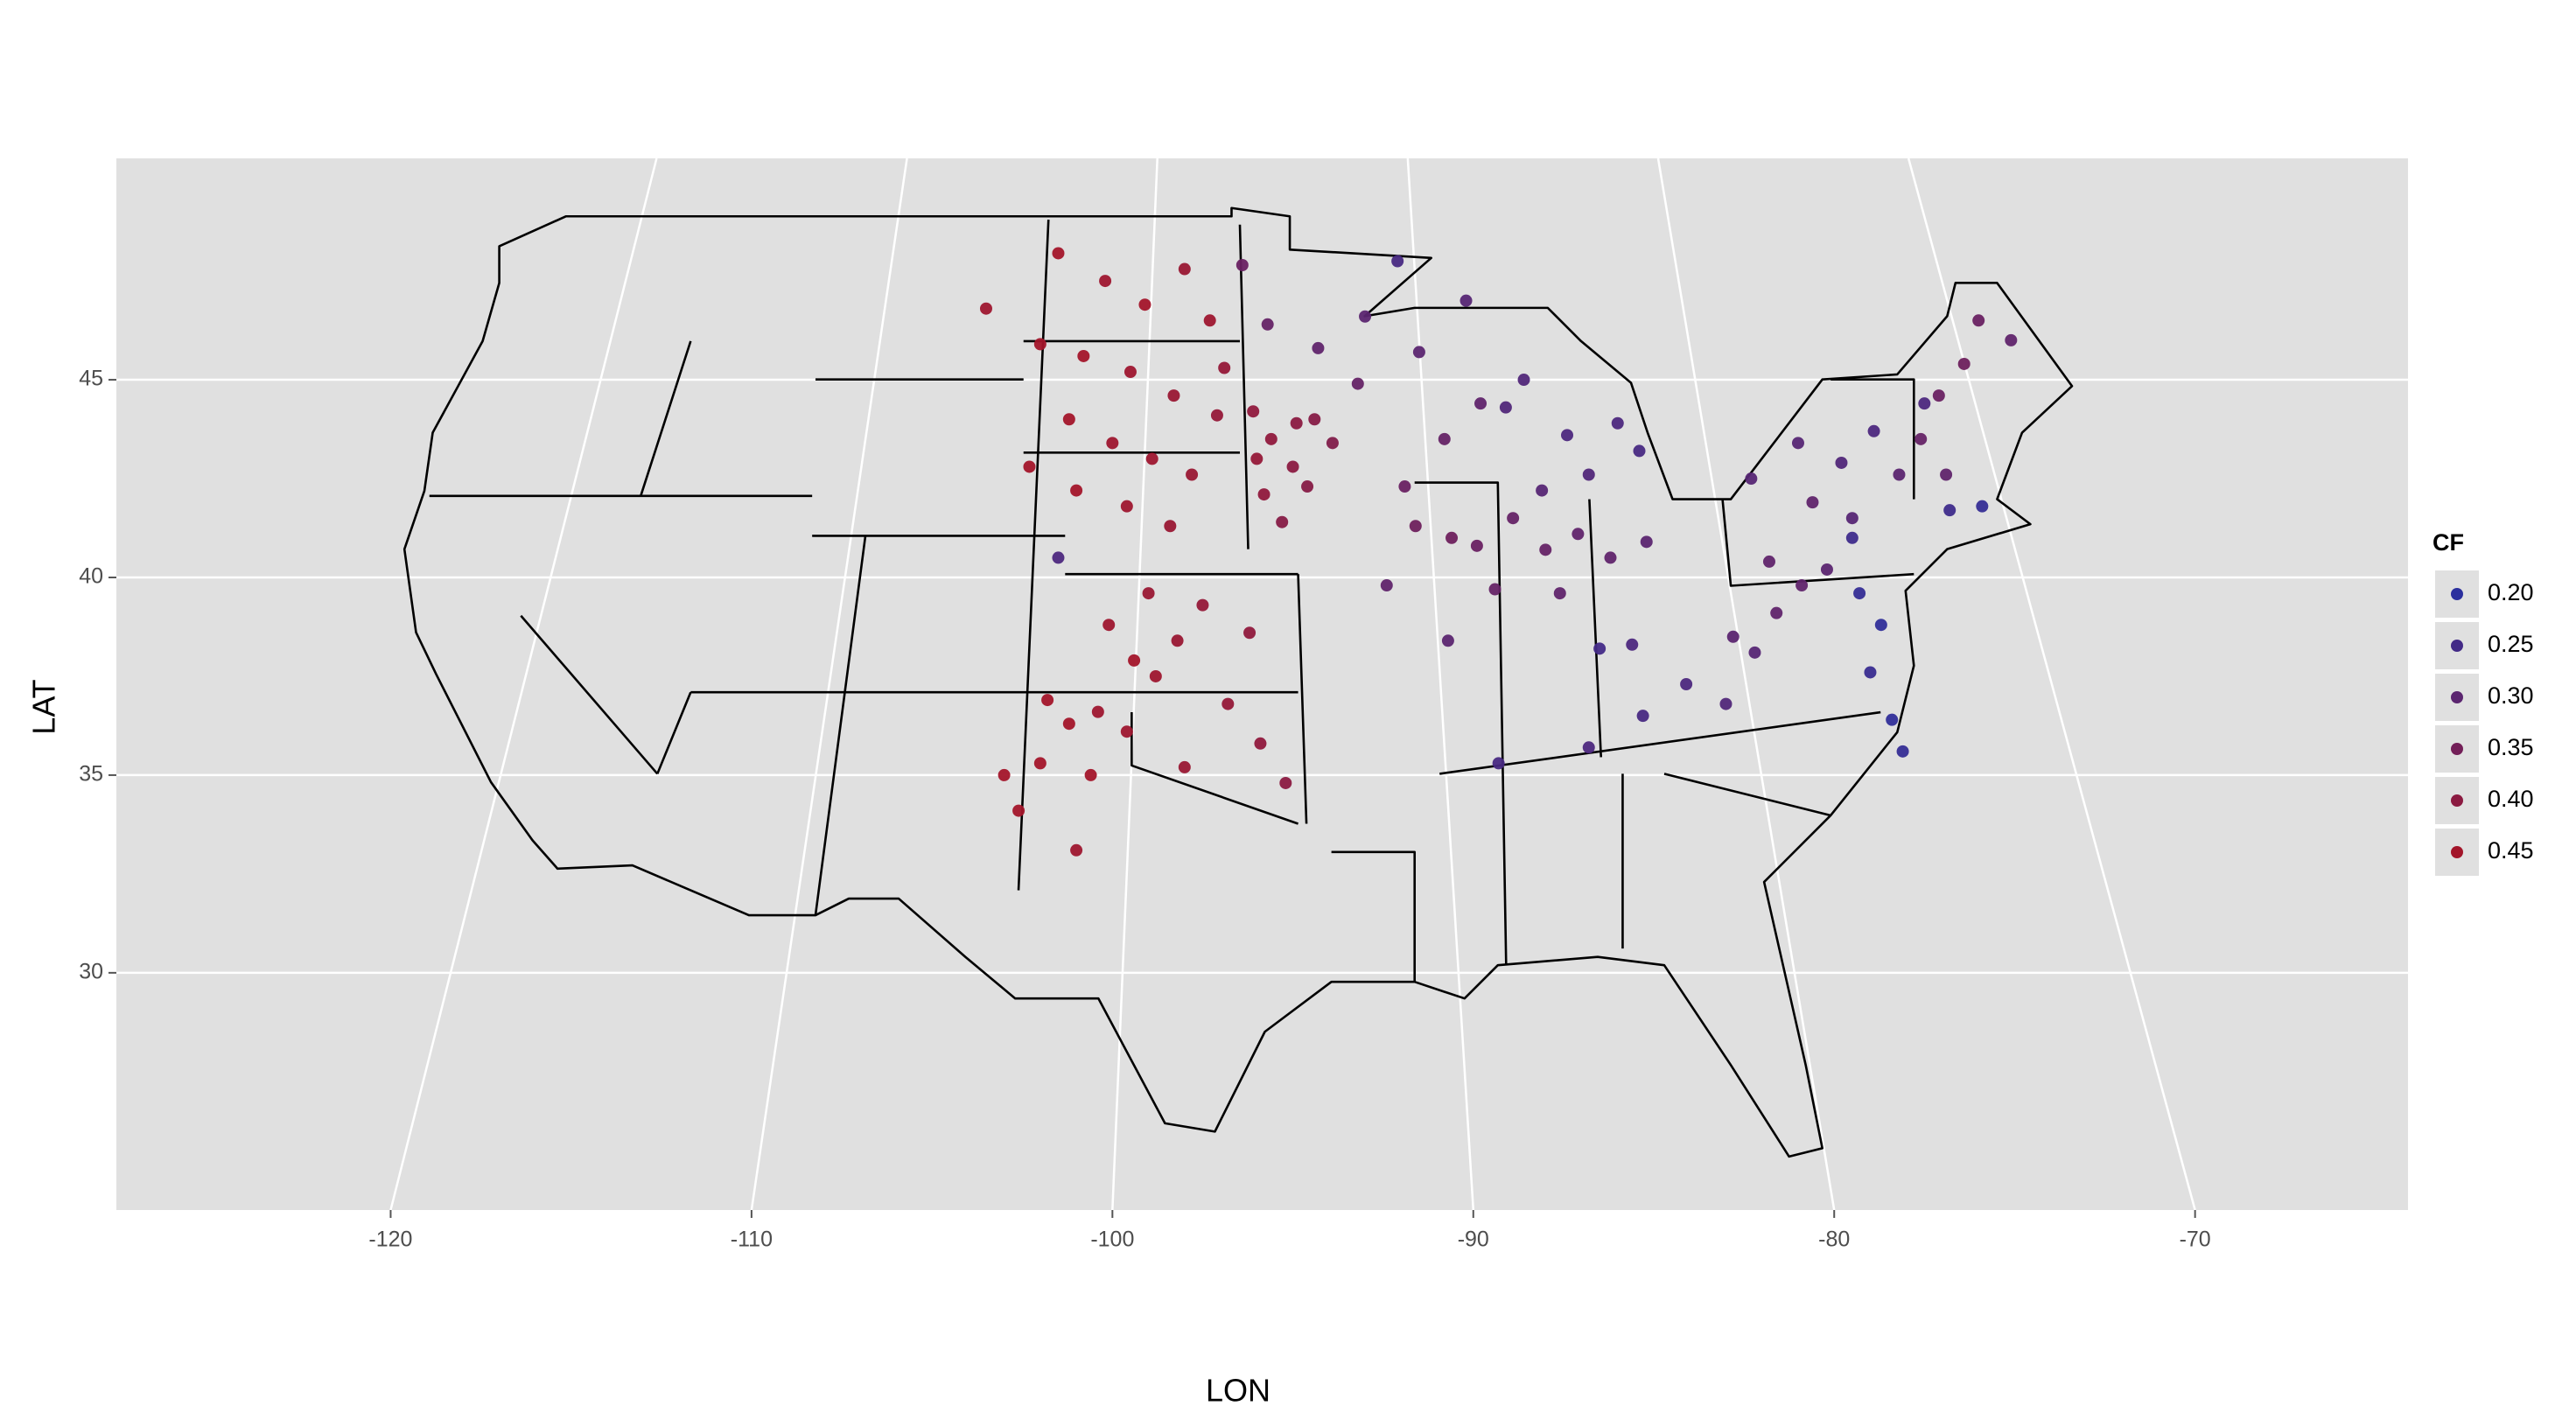  I want to click on legend-label: 0.45, so click(2511, 850).